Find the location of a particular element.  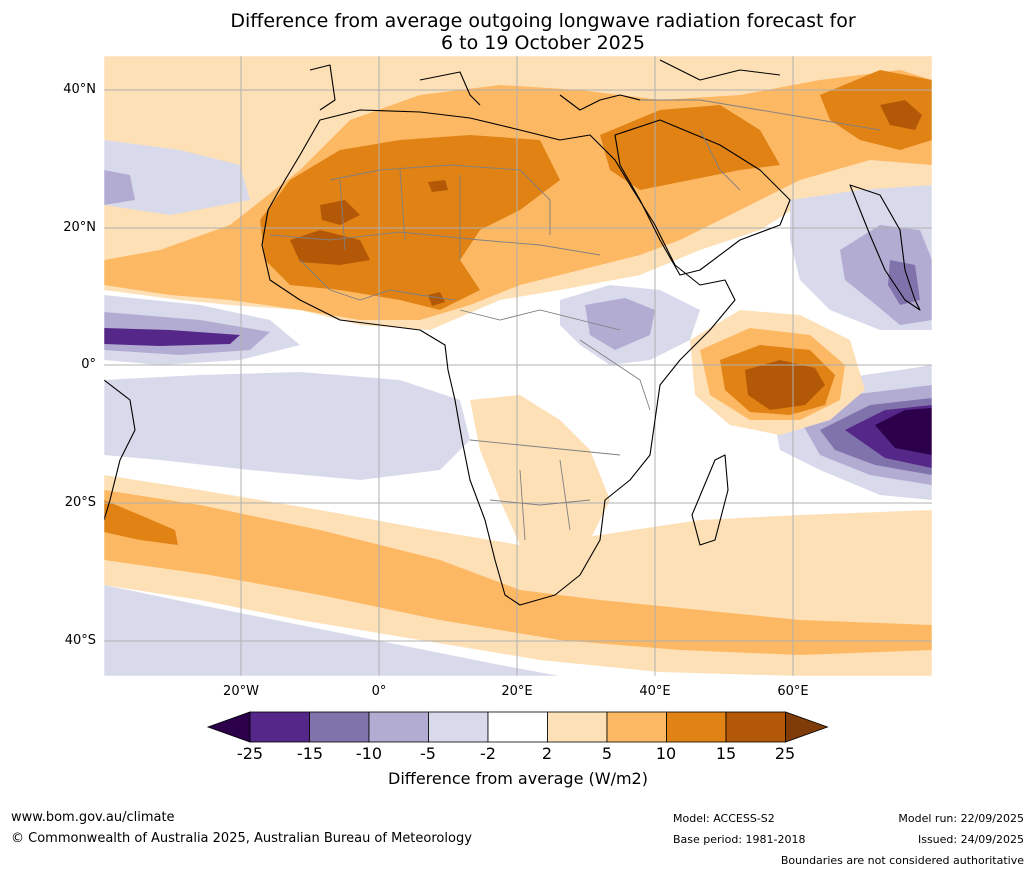

anomaly-region-neg15-neg25-eq-atlantic is located at coordinates (172, 337).